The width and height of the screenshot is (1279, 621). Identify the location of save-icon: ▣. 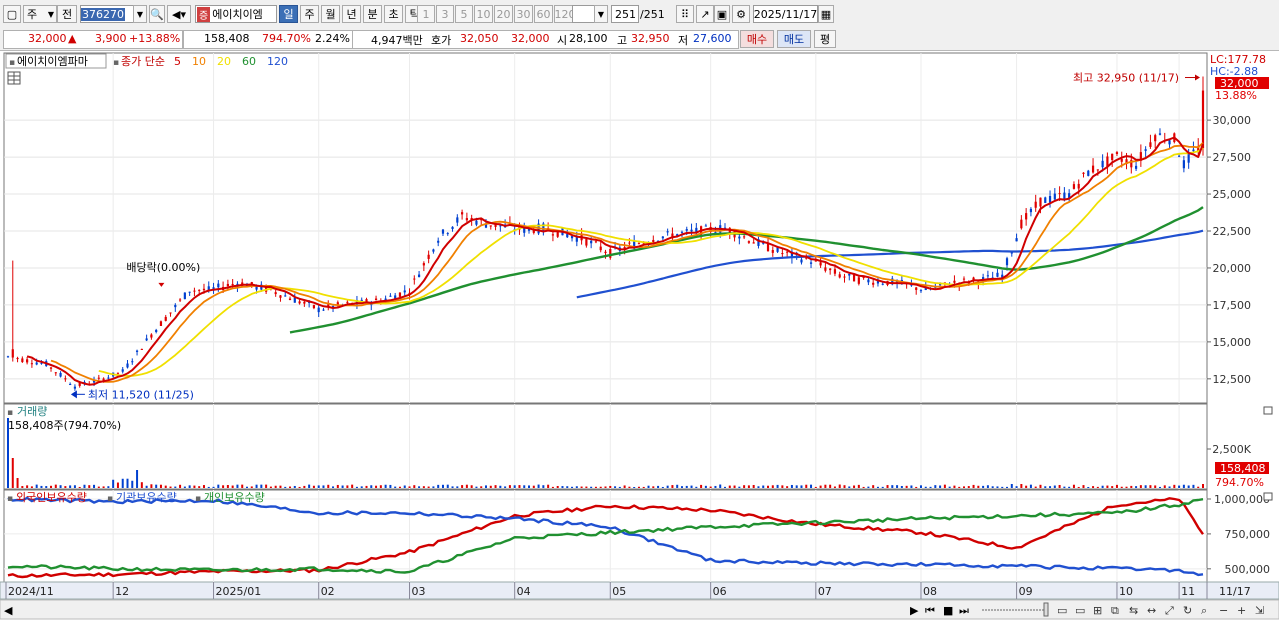
(722, 14).